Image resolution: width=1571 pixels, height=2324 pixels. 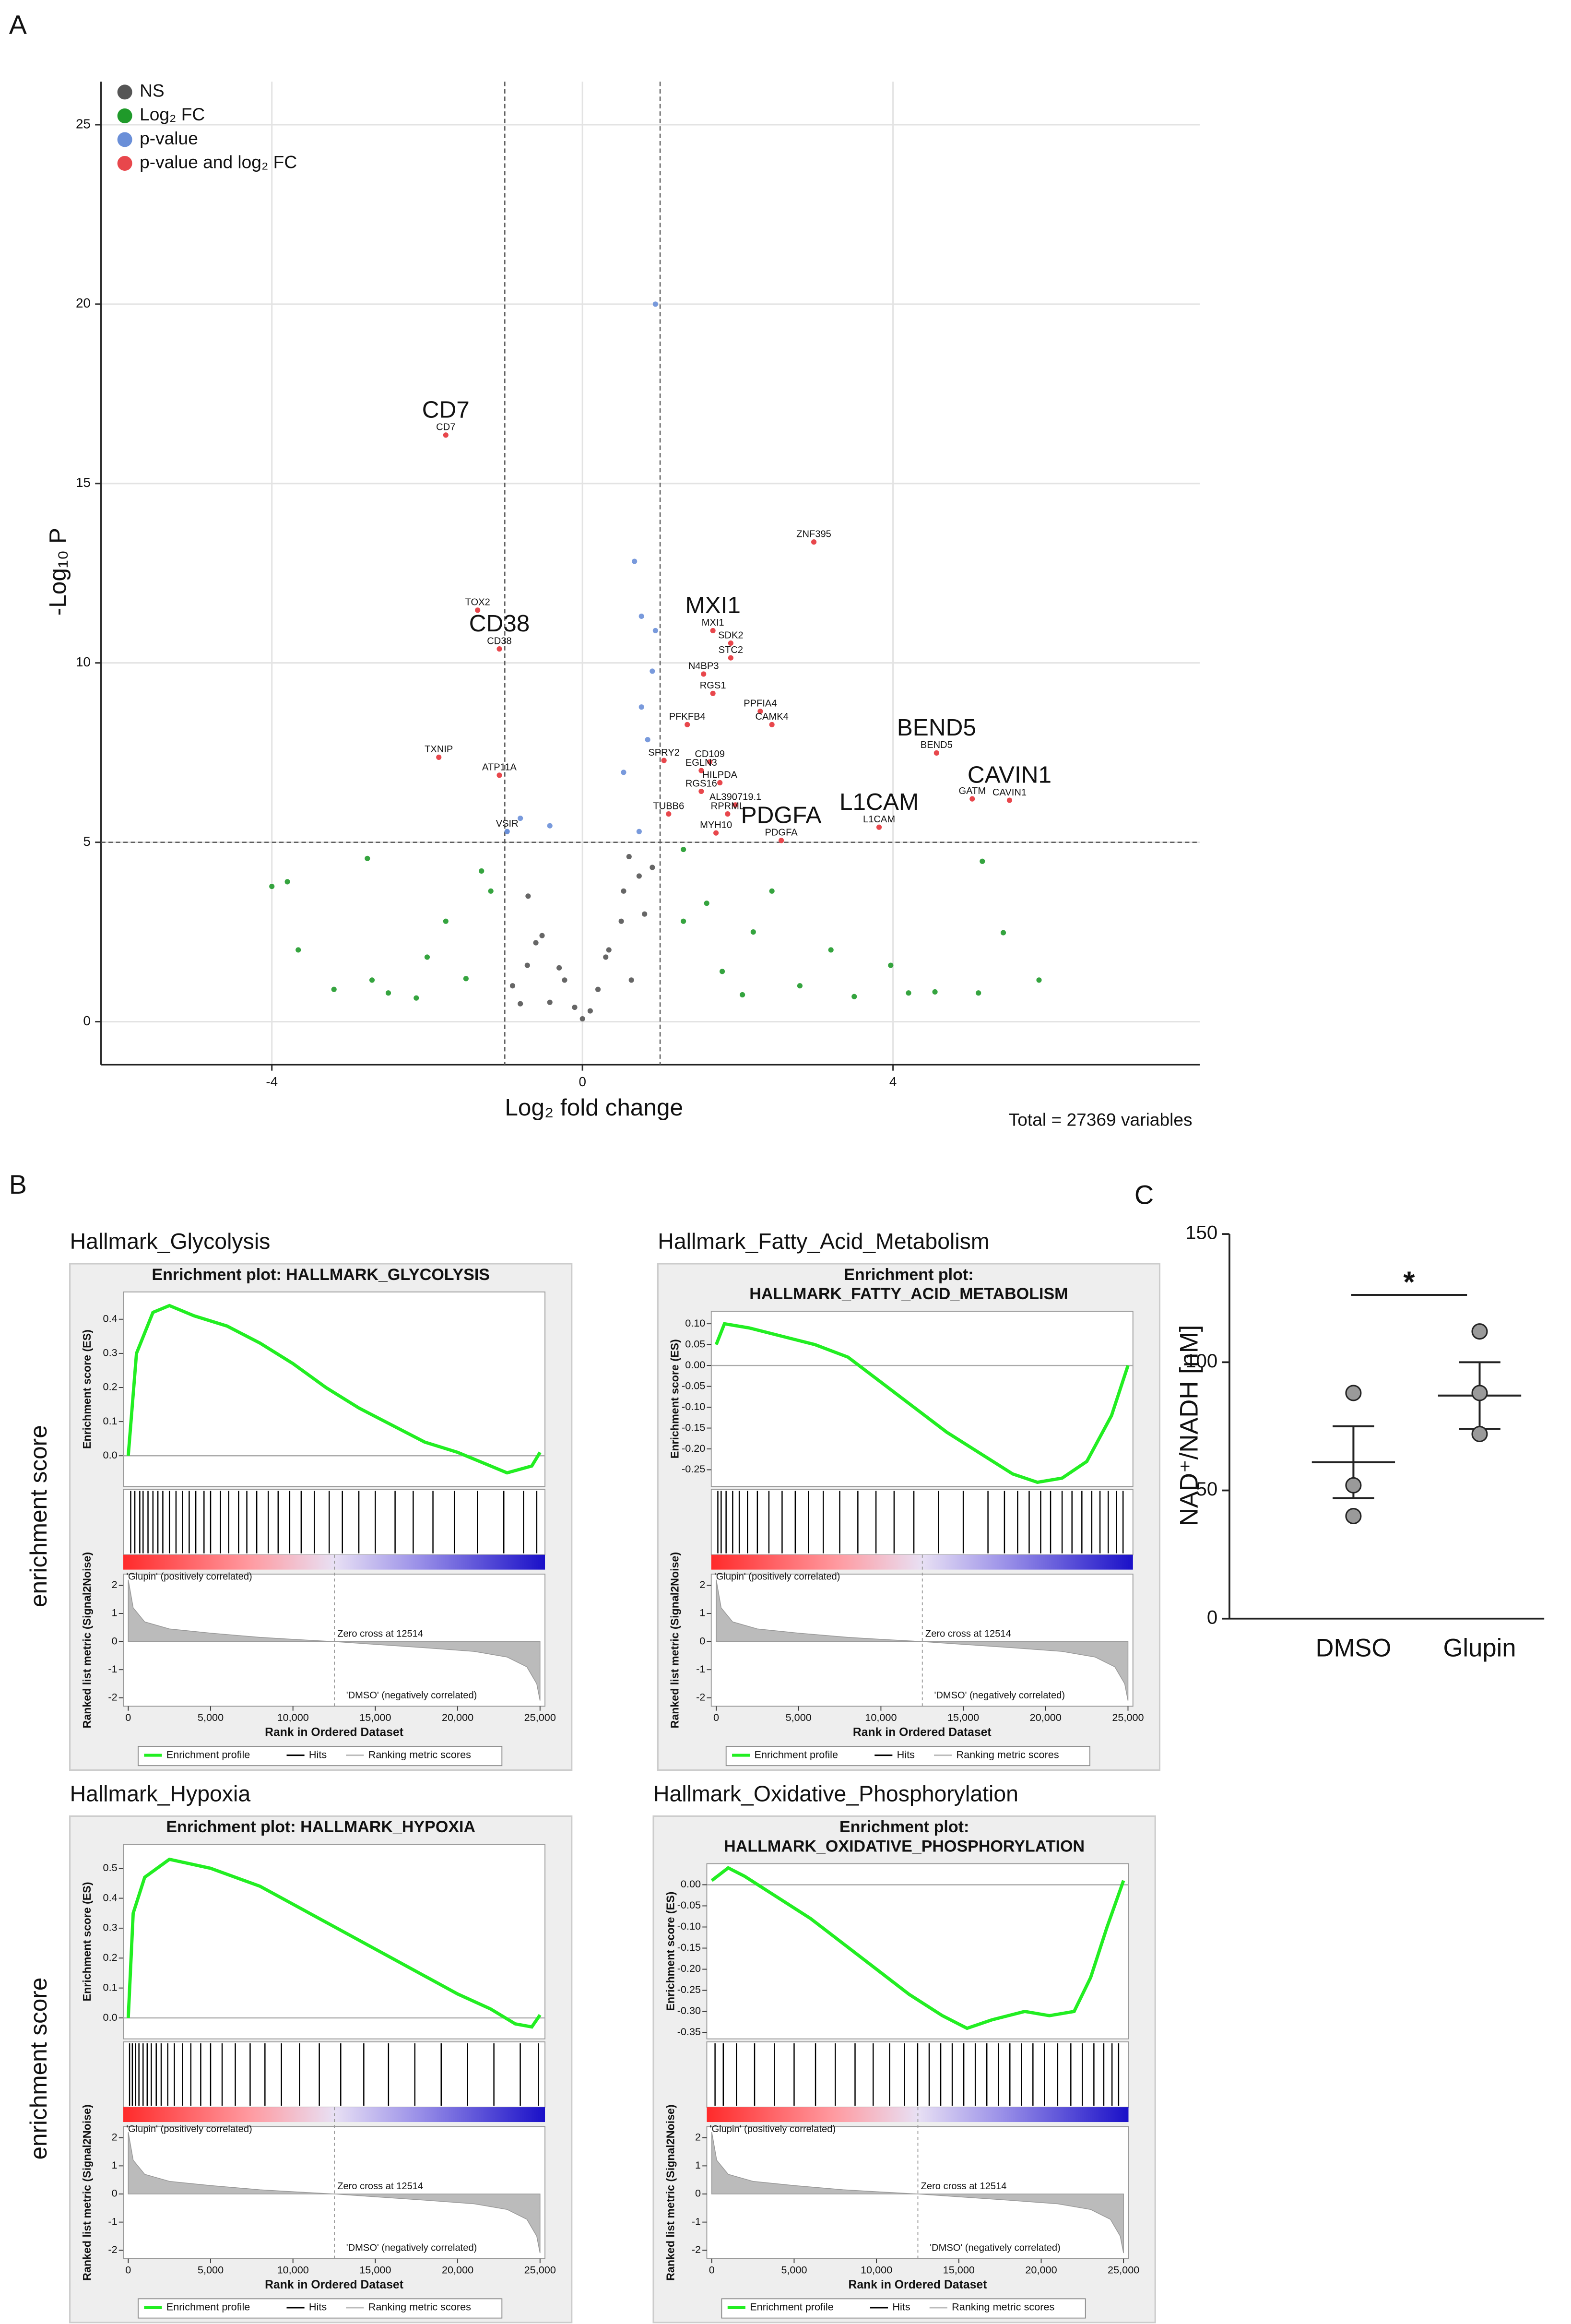 I want to click on gene-label: TOX2, so click(x=478, y=602).